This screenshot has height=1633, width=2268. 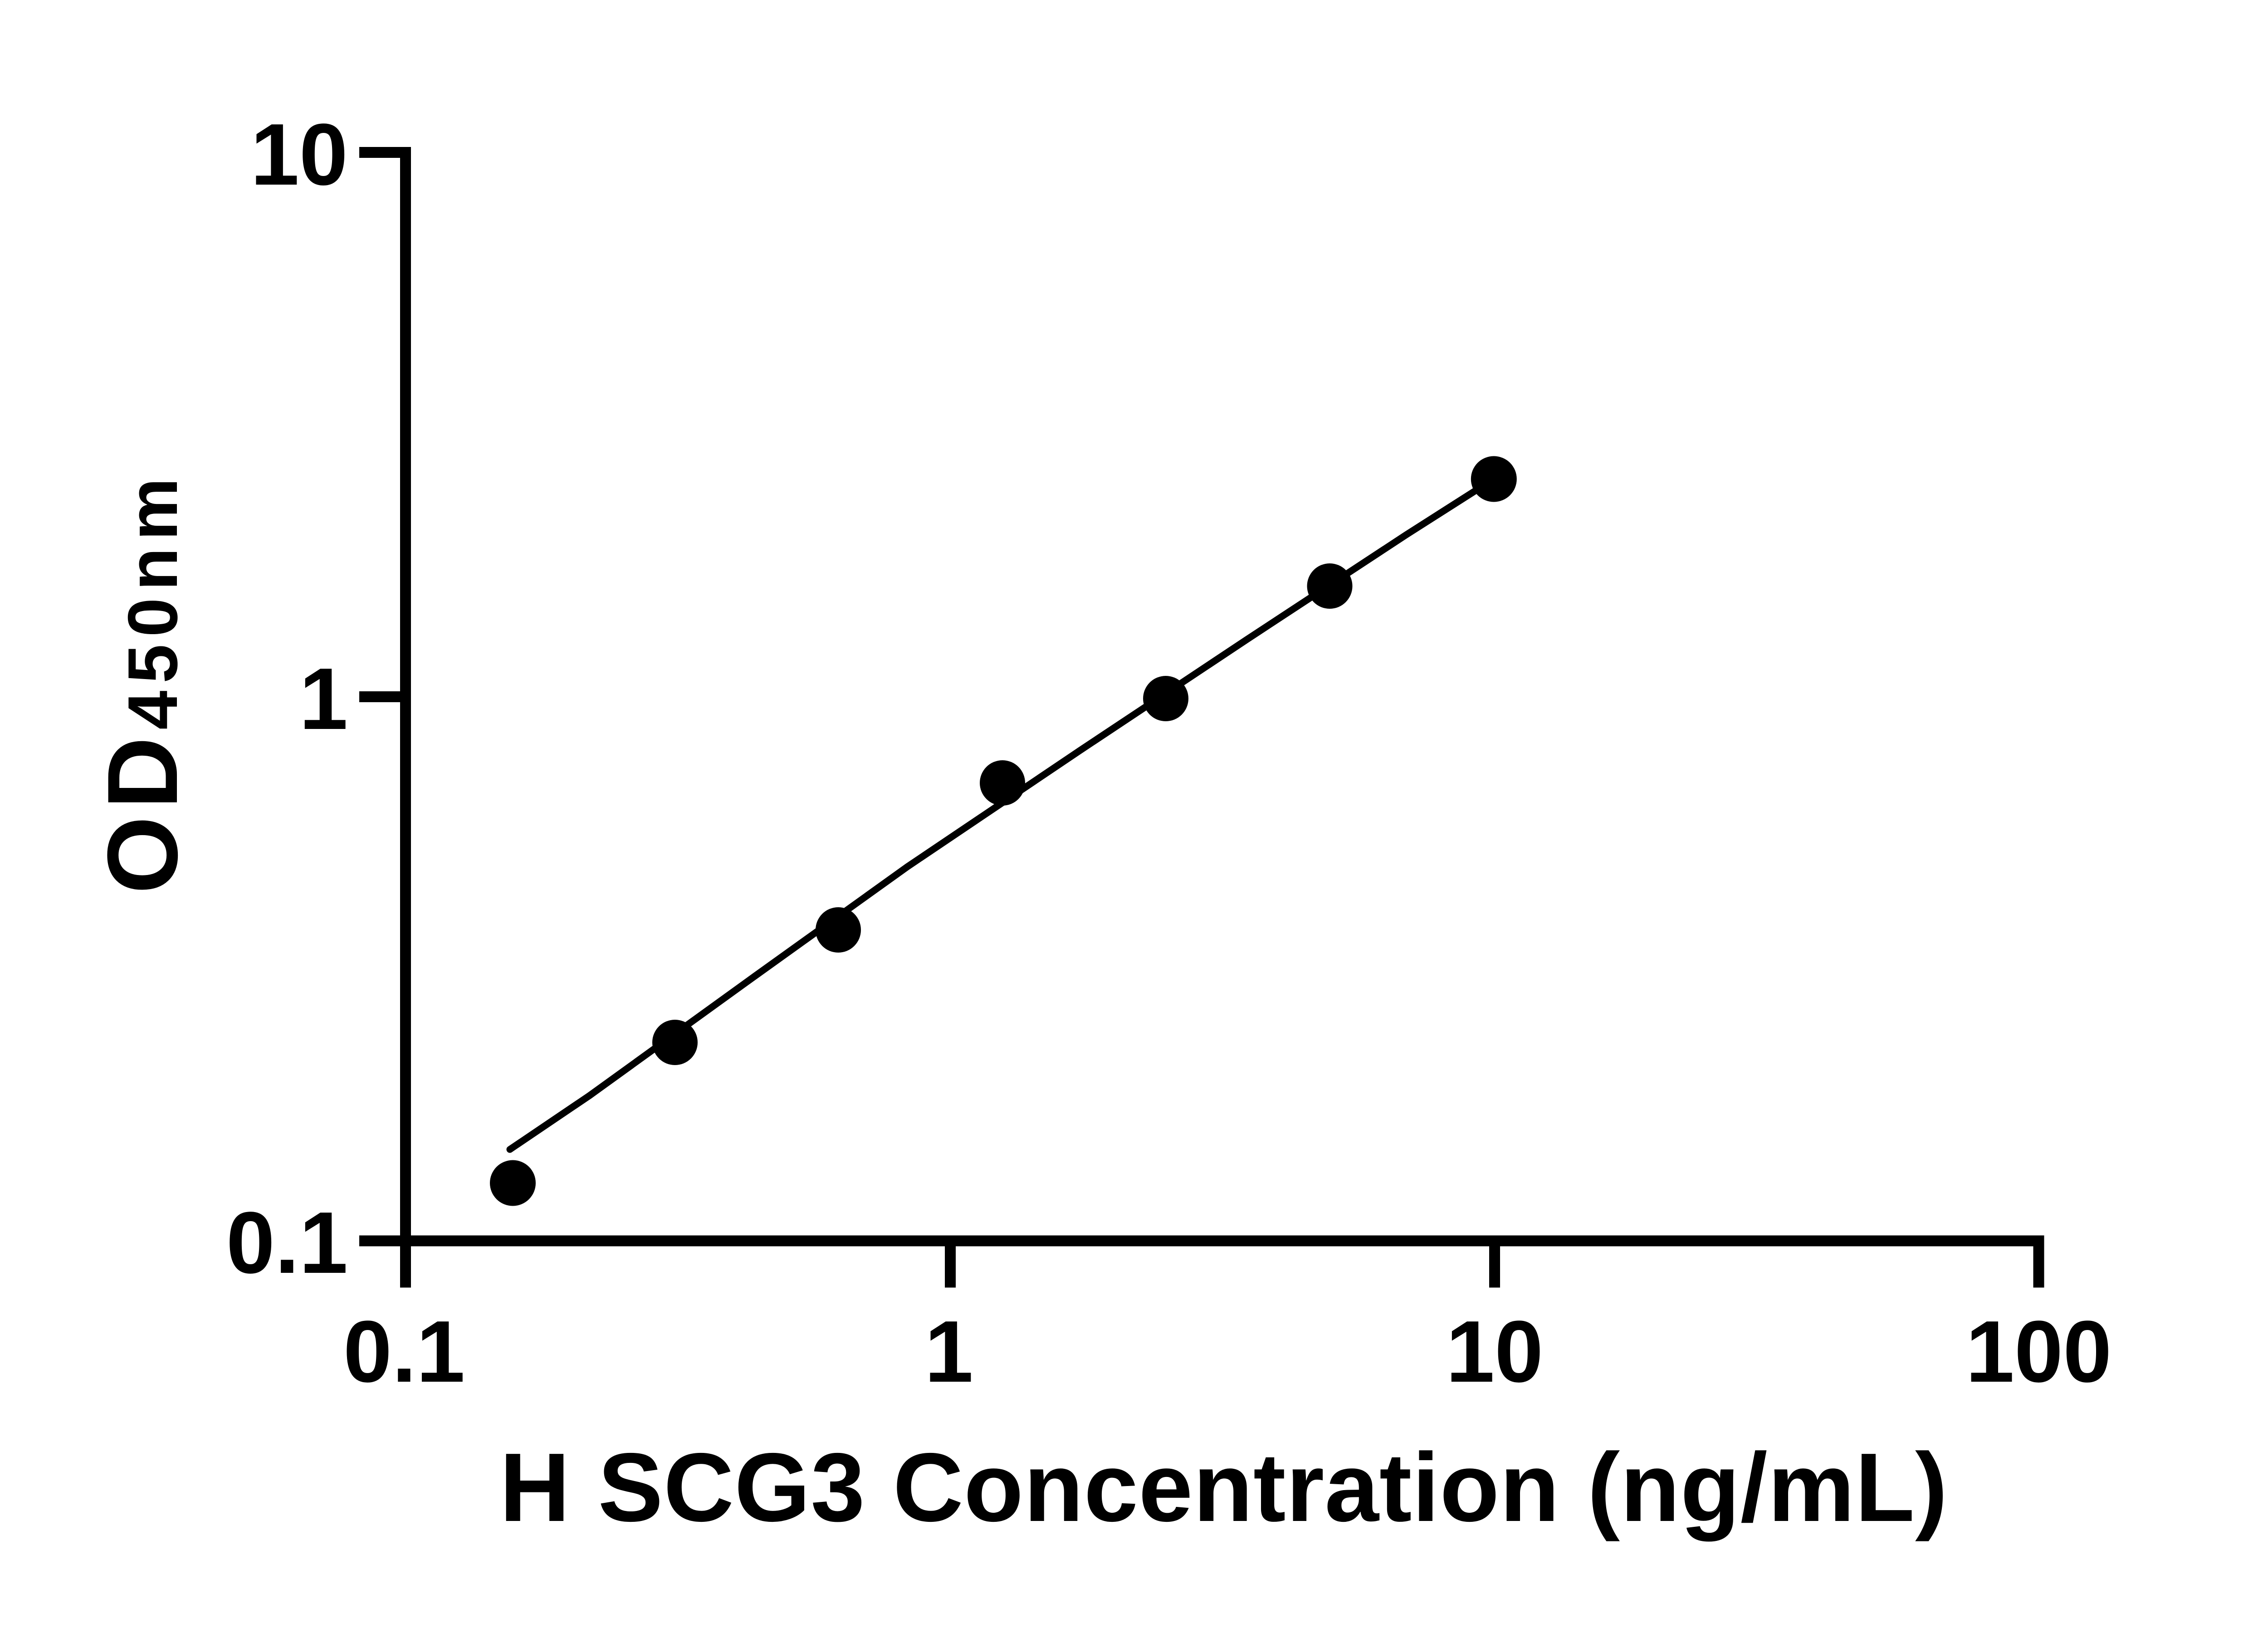 What do you see at coordinates (143, 682) in the screenshot?
I see `svg-text: OD450nm` at bounding box center [143, 682].